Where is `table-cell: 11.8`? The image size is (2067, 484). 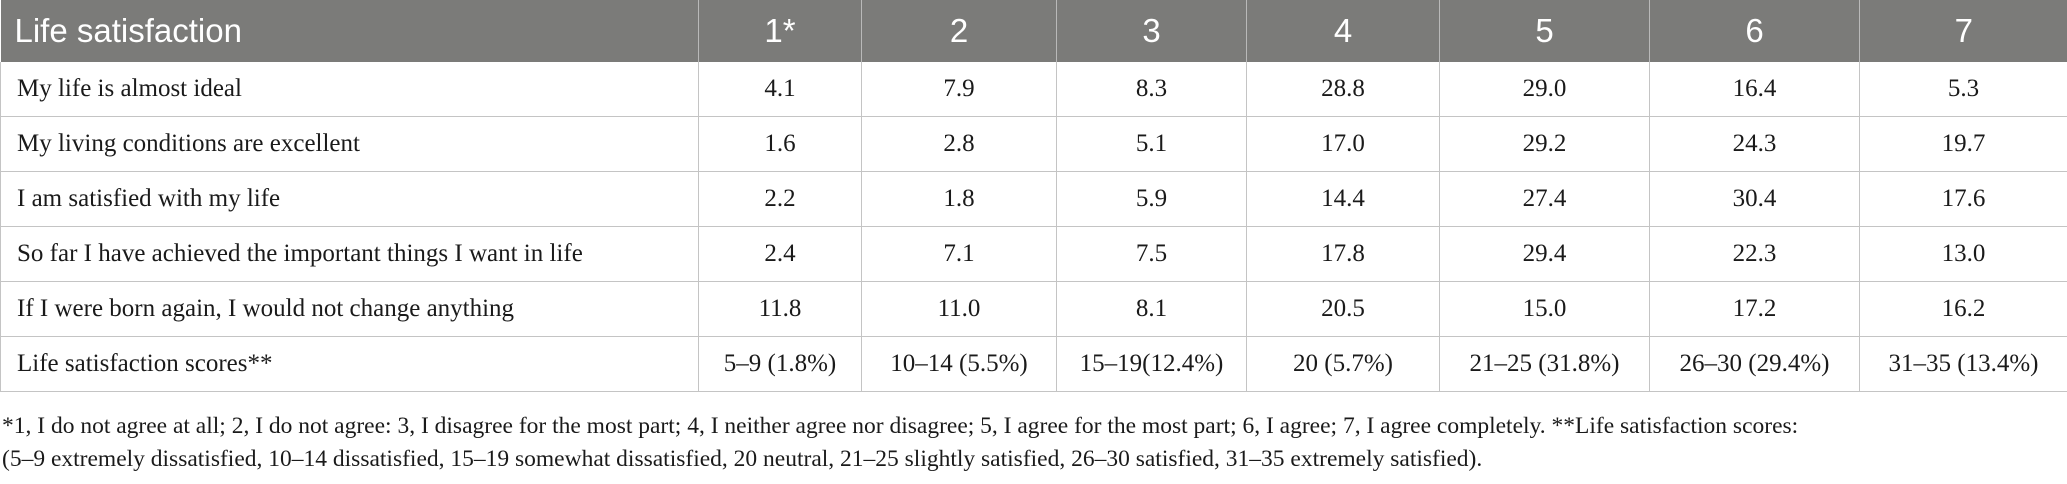
table-cell: 11.8 is located at coordinates (780, 309).